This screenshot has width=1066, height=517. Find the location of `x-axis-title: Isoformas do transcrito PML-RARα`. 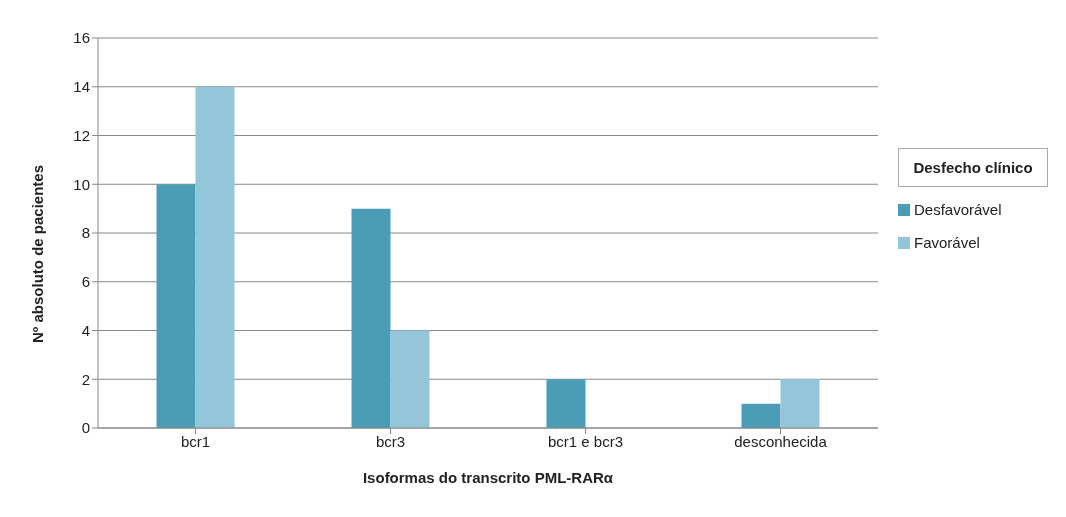

x-axis-title: Isoformas do transcrito PML-RARα is located at coordinates (488, 477).